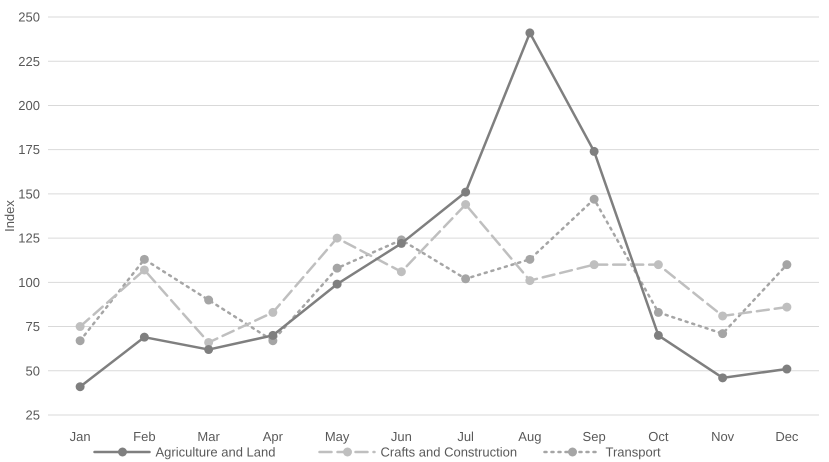 Image resolution: width=829 pixels, height=462 pixels. I want to click on y-tick-label: 250, so click(29, 17).